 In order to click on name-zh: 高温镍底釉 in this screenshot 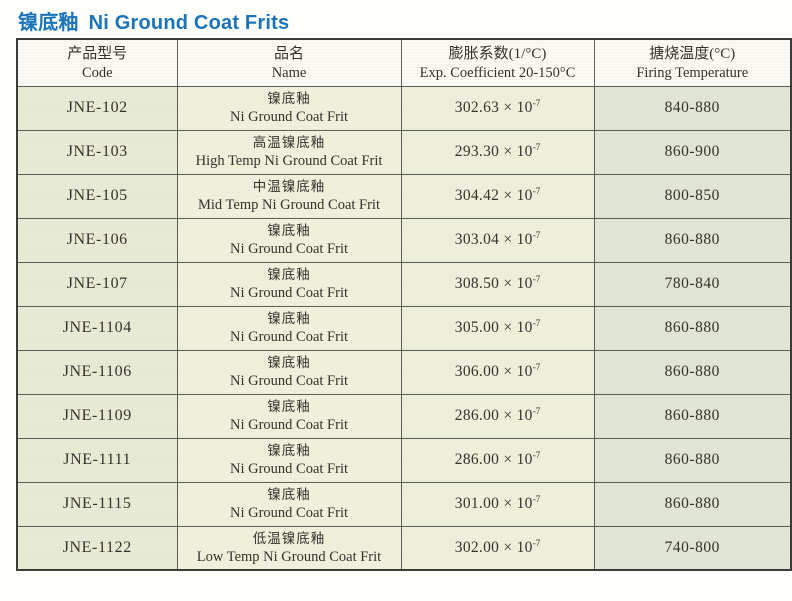, I will do `click(289, 142)`.